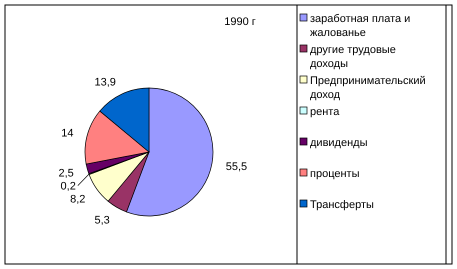 The height and width of the screenshot is (269, 457). I want to click on data-label: 2,5, so click(66, 174).